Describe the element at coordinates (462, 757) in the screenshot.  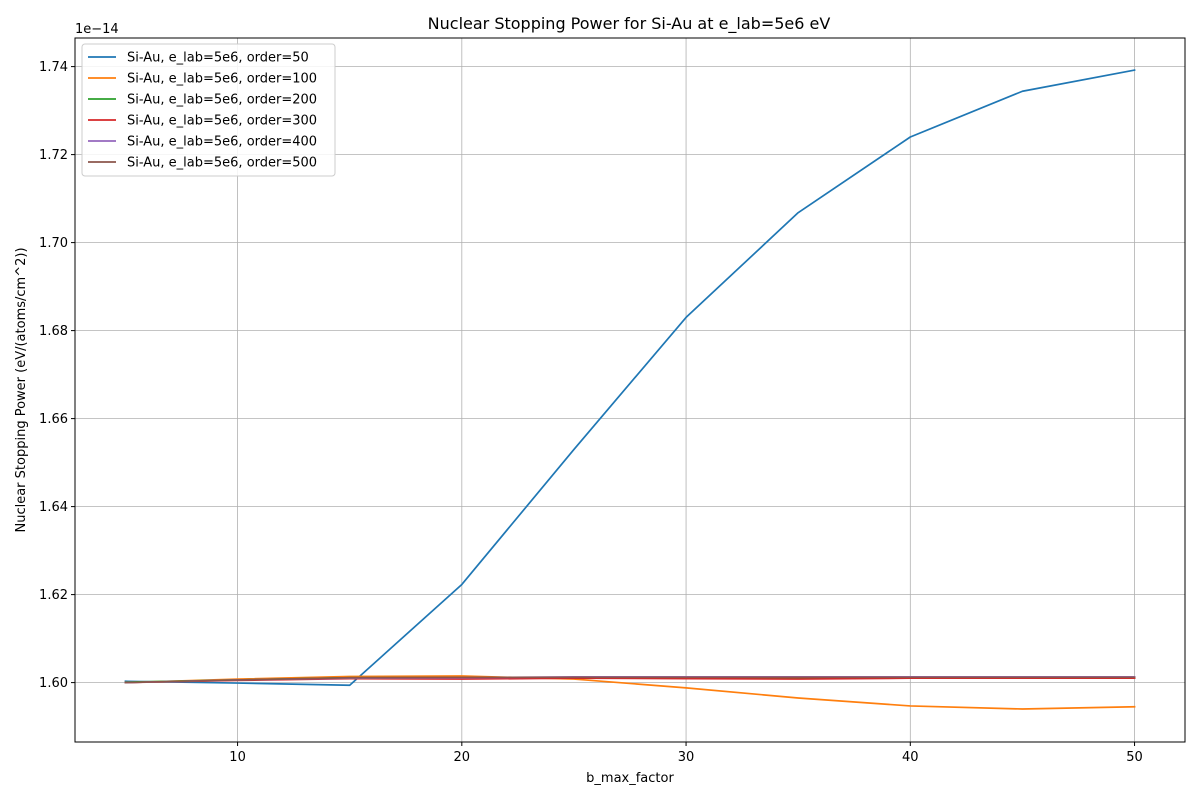
I see `x-tick-label: 20` at that location.